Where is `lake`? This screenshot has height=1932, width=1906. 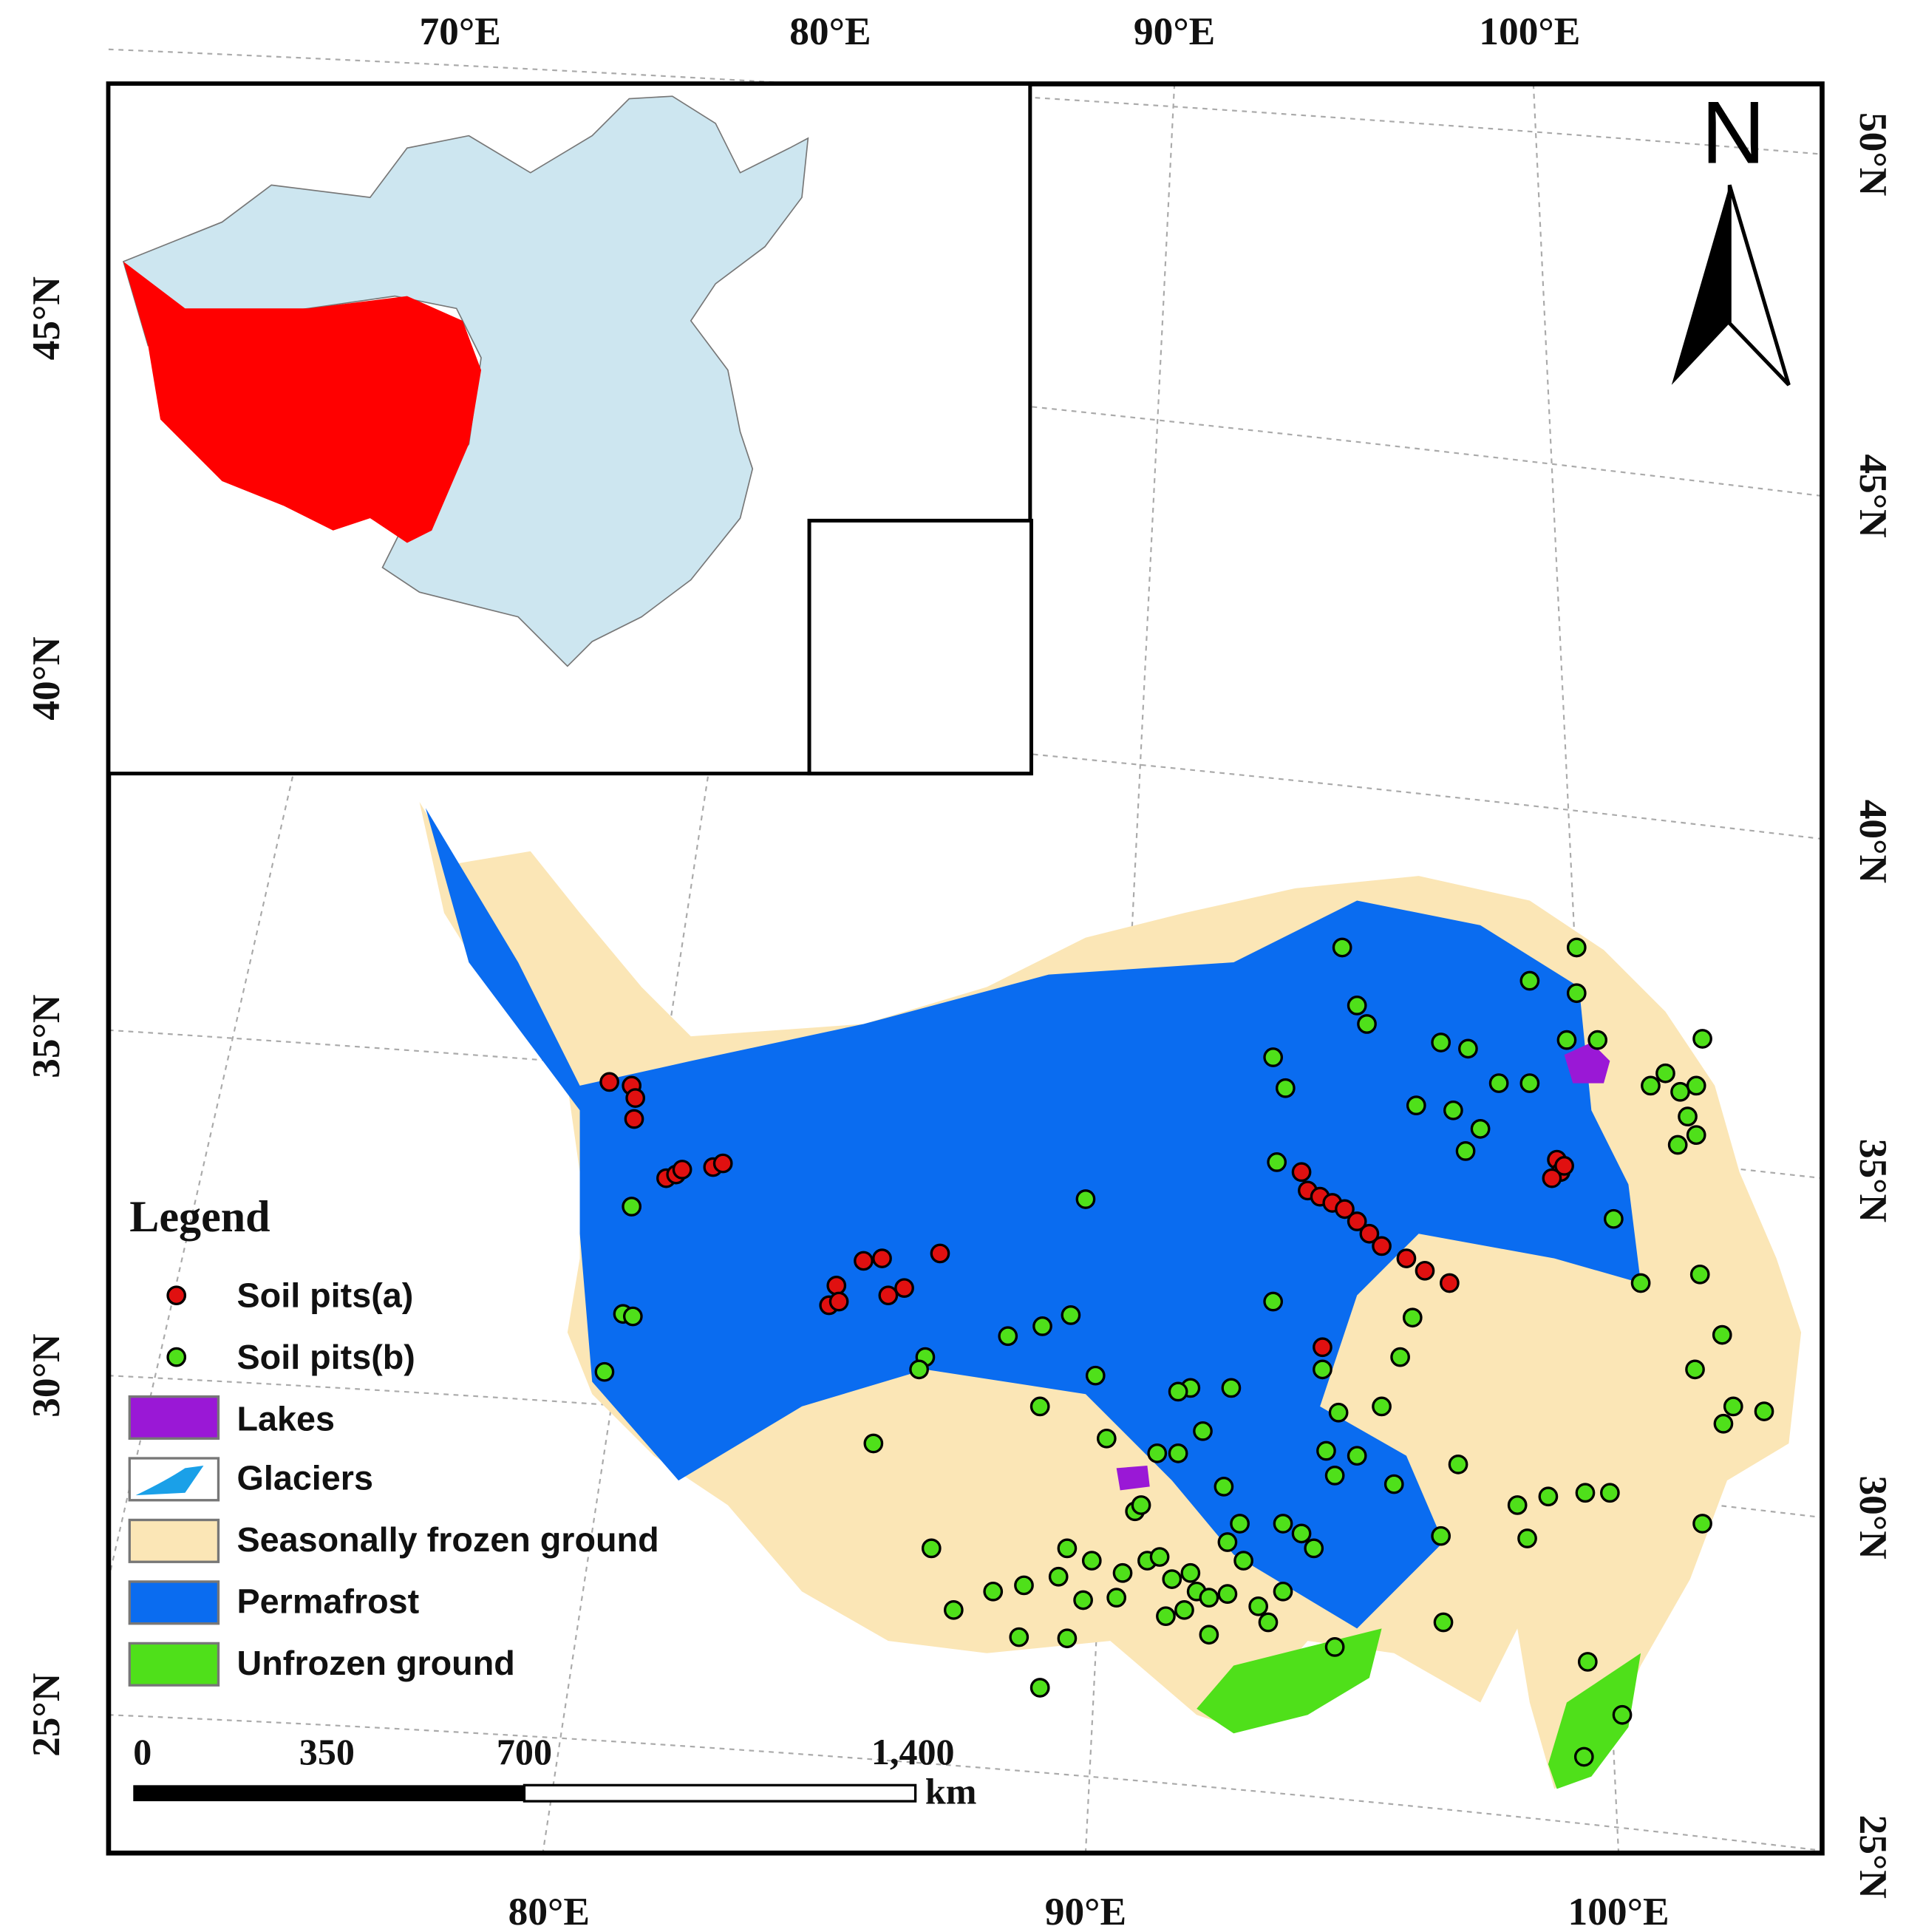 lake is located at coordinates (1587, 1063).